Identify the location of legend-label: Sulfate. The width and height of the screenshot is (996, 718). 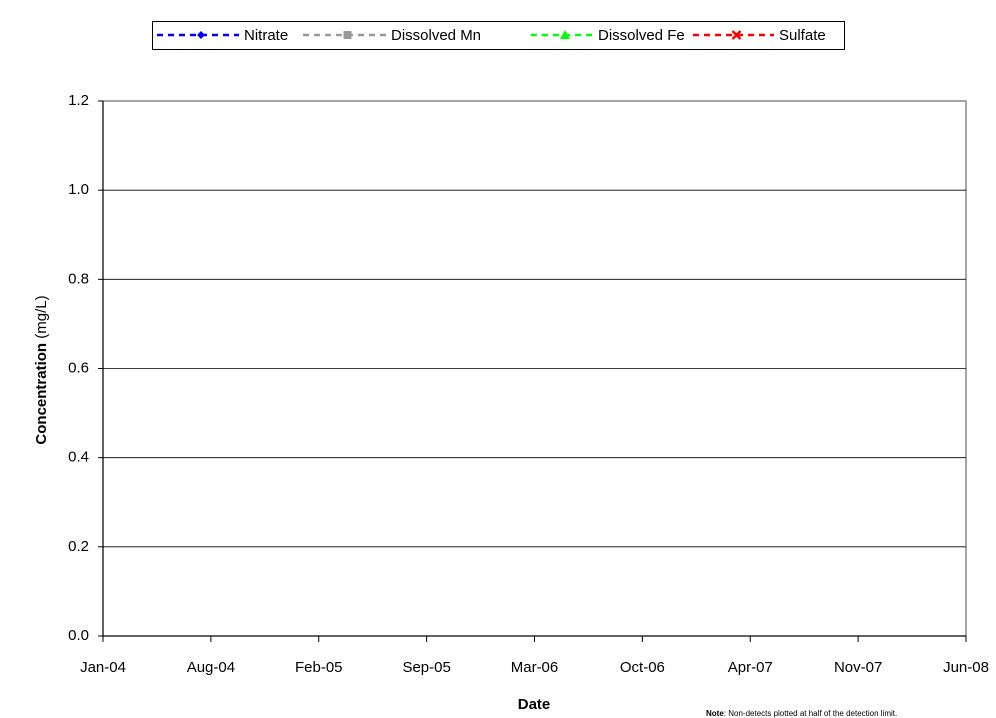
(802, 35).